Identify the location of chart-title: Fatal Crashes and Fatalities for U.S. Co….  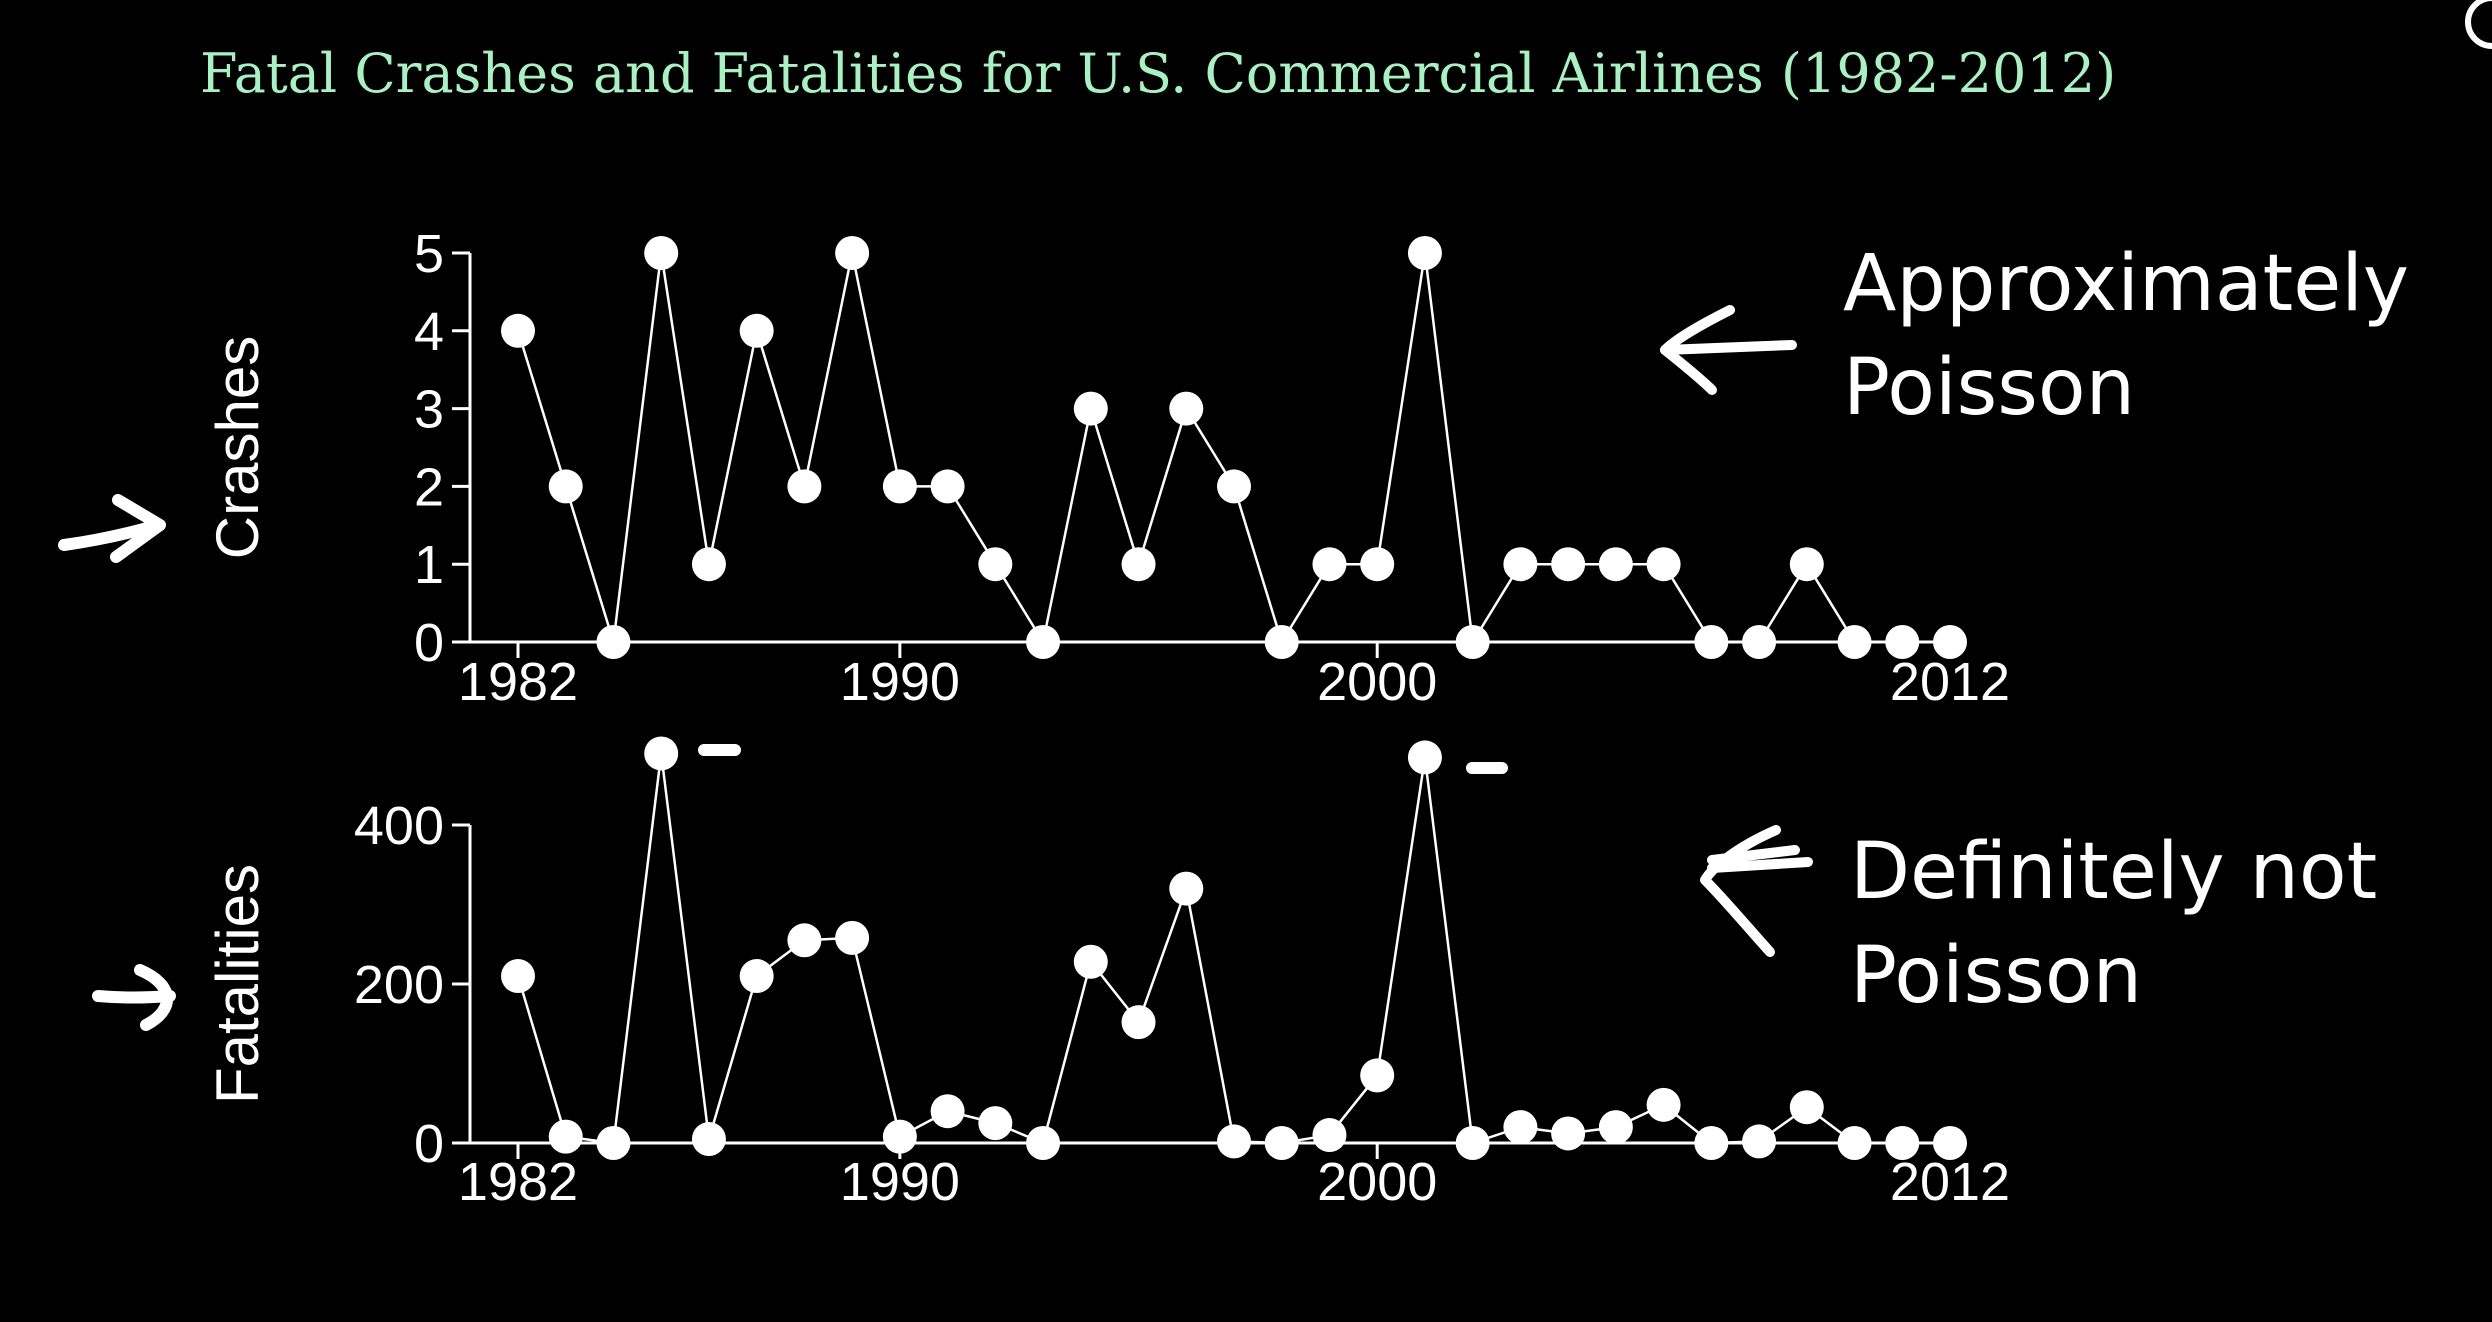
(1158, 73).